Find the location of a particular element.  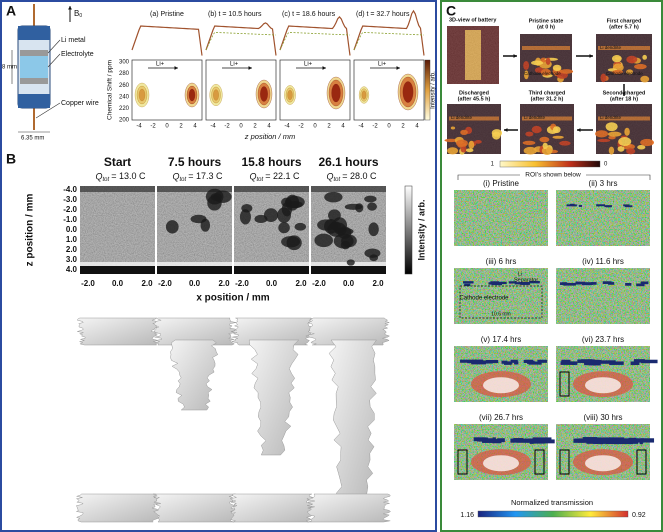

charge-value: = 28.0 C is located at coordinates (359, 176).